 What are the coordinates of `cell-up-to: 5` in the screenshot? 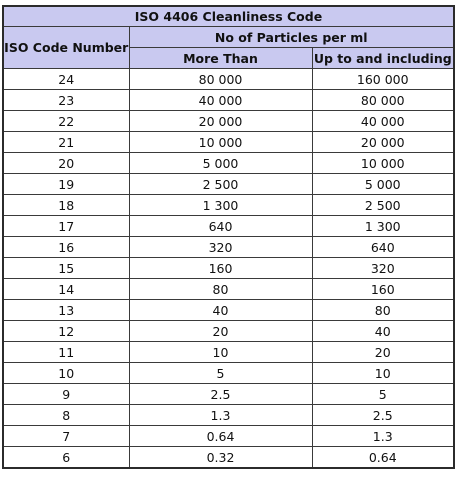 It's located at (383, 394).